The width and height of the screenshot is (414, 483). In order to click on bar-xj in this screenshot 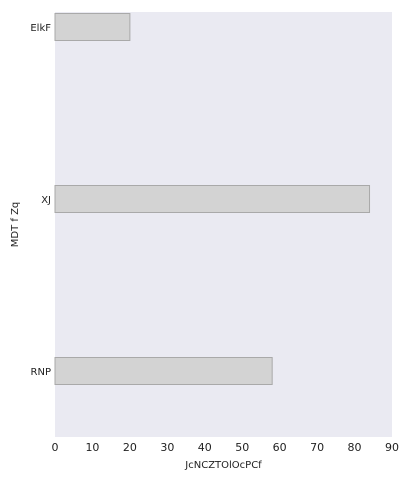, I will do `click(212, 199)`.